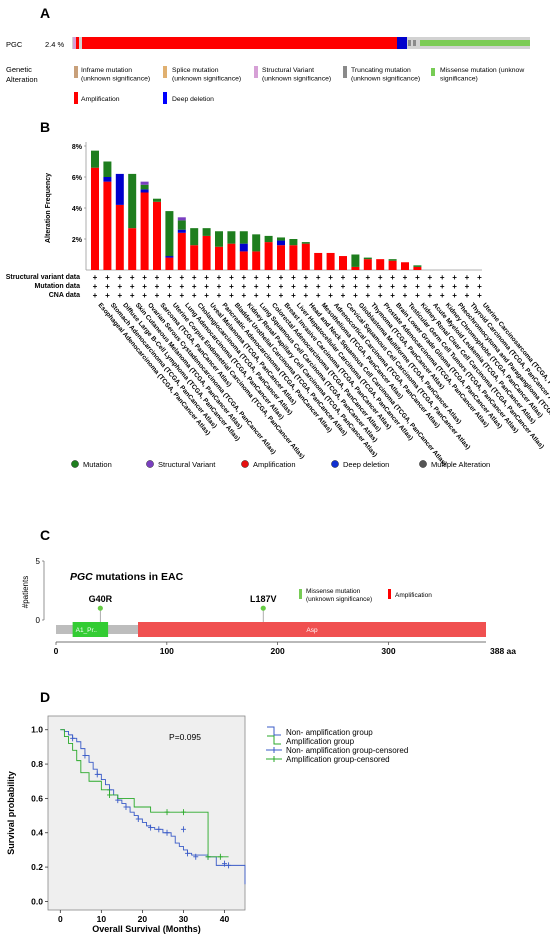 The image size is (550, 945). What do you see at coordinates (38, 561) in the screenshot?
I see `y-tick-label: 5` at bounding box center [38, 561].